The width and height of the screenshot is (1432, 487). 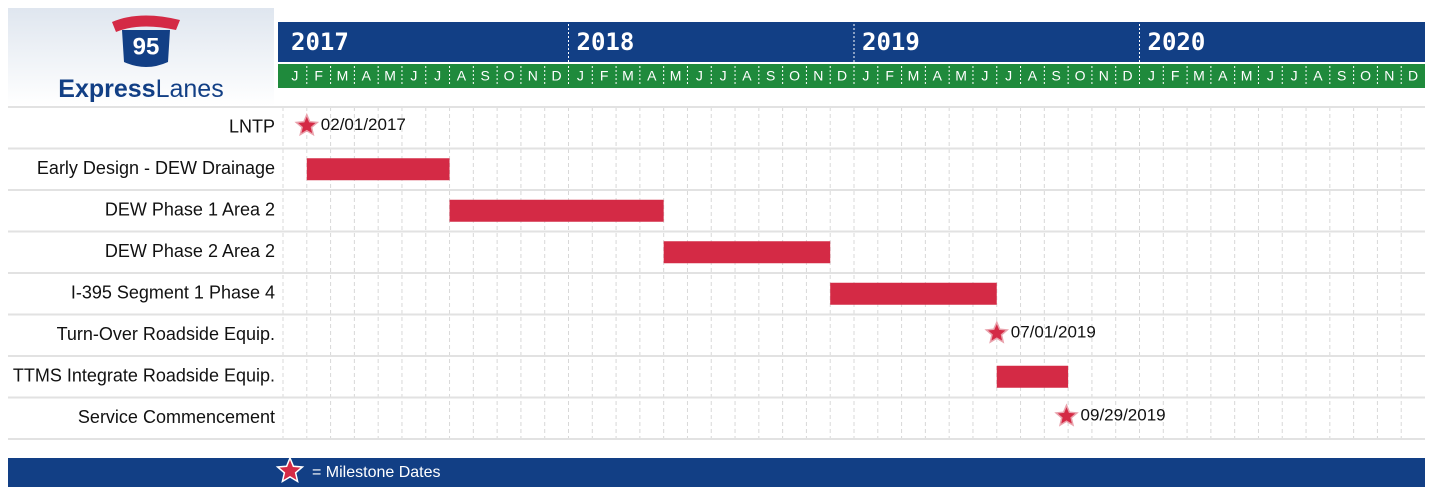 I want to click on task-label: Early Design - DEW Drainage, so click(x=156, y=168).